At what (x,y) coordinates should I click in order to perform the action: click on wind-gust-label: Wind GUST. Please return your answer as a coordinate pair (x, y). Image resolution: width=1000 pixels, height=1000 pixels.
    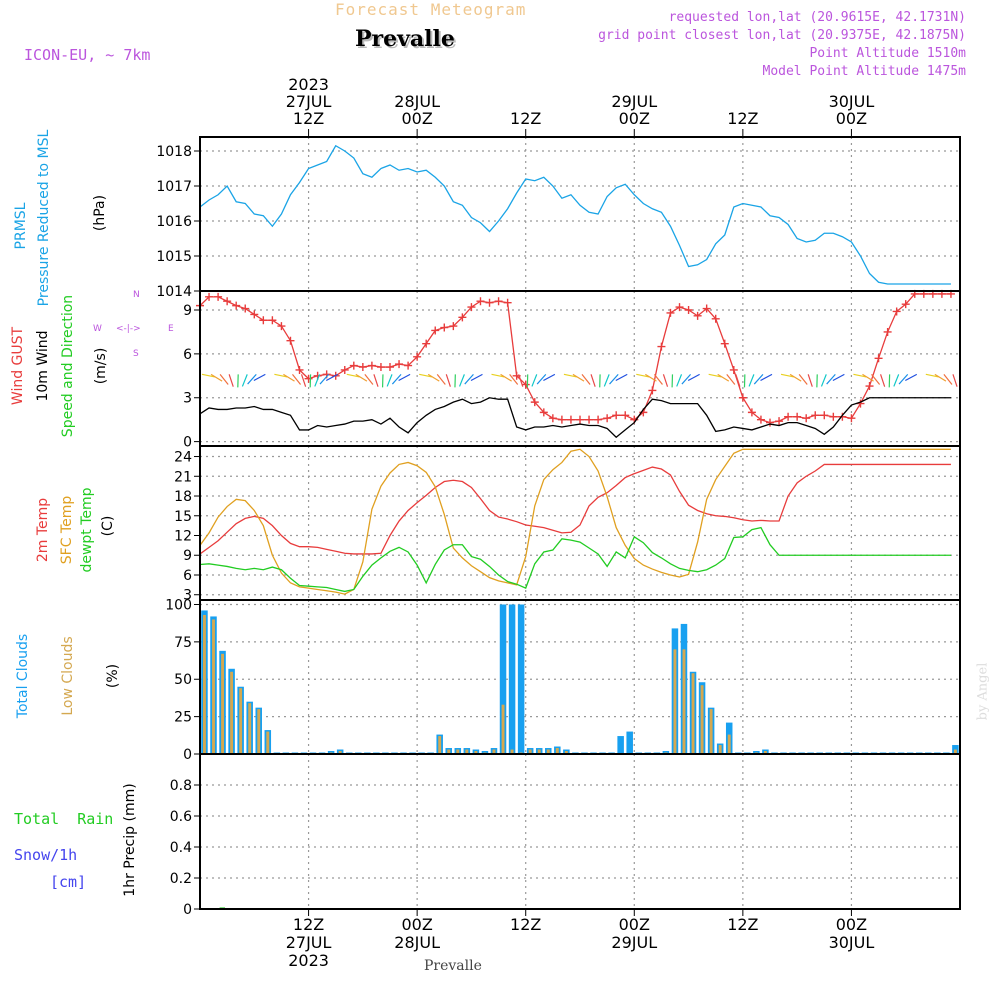
    Looking at the image, I should click on (18, 366).